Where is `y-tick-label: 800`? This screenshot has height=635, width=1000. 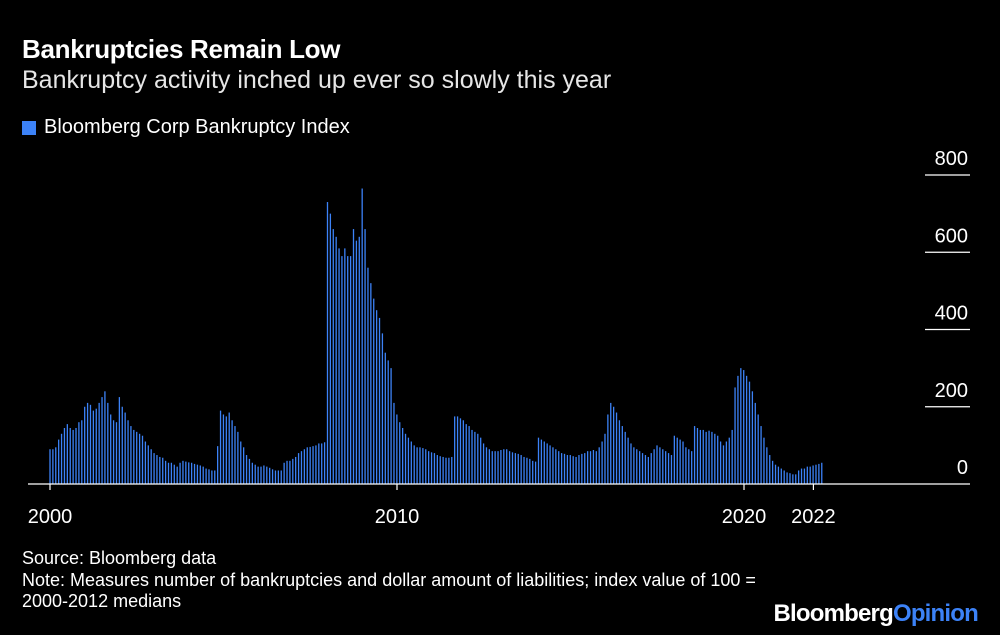
y-tick-label: 800 is located at coordinates (951, 159).